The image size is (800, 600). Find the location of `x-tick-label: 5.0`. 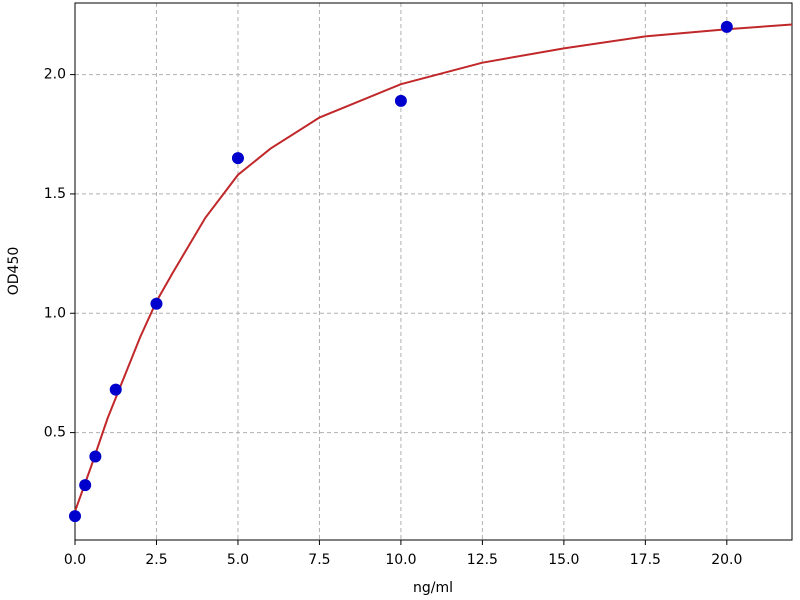

x-tick-label: 5.0 is located at coordinates (238, 560).